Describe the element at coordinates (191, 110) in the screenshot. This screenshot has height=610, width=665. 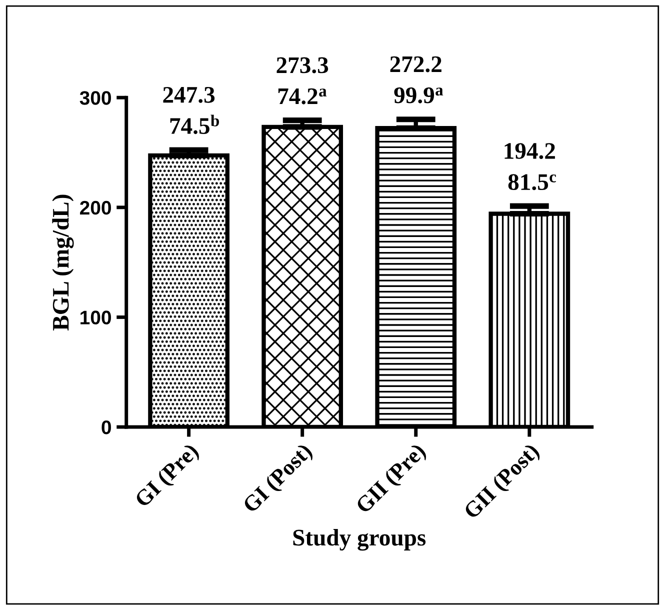
I see `data-label: 247.3 74.5$^{b}$` at that location.